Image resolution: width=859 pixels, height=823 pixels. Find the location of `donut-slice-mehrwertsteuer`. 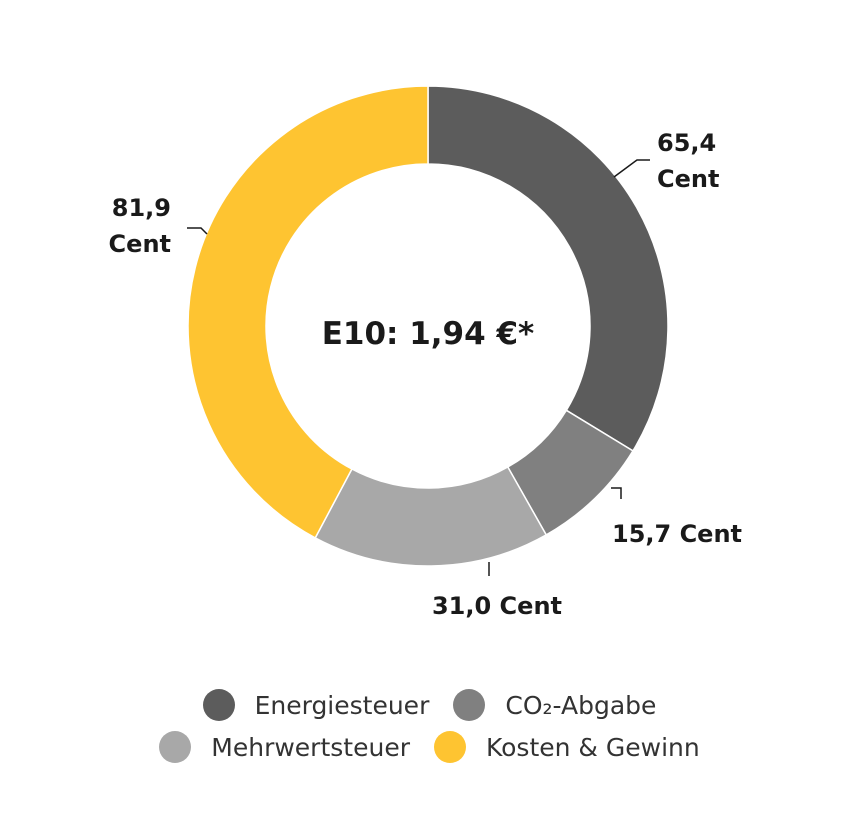

donut-slice-mehrwertsteuer is located at coordinates (431, 516).